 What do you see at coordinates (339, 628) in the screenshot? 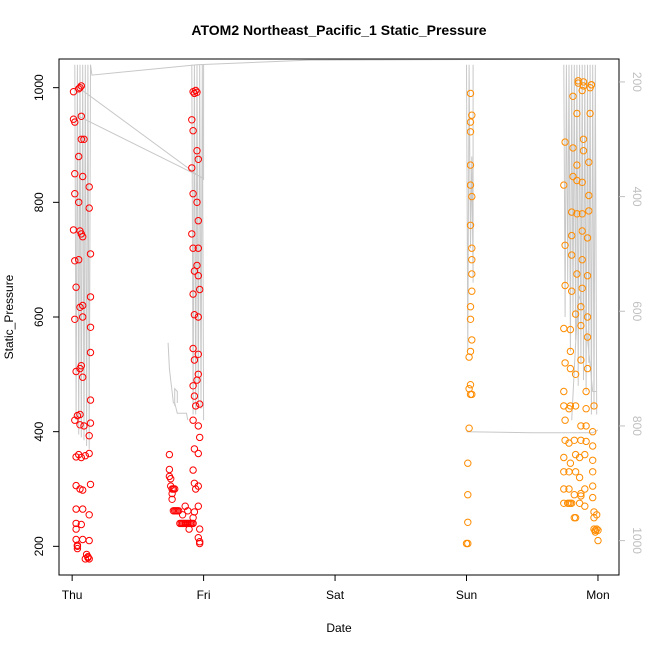
I see `x-axis-label: Date` at bounding box center [339, 628].